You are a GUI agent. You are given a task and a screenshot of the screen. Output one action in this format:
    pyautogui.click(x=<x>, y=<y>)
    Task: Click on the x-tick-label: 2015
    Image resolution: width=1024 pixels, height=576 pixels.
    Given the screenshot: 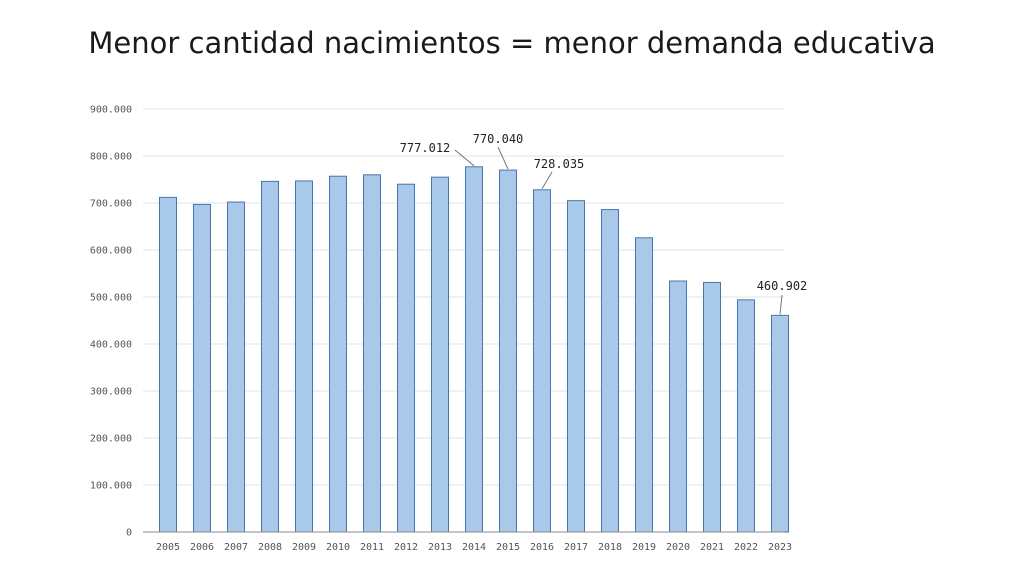 What is the action you would take?
    pyautogui.click(x=508, y=547)
    